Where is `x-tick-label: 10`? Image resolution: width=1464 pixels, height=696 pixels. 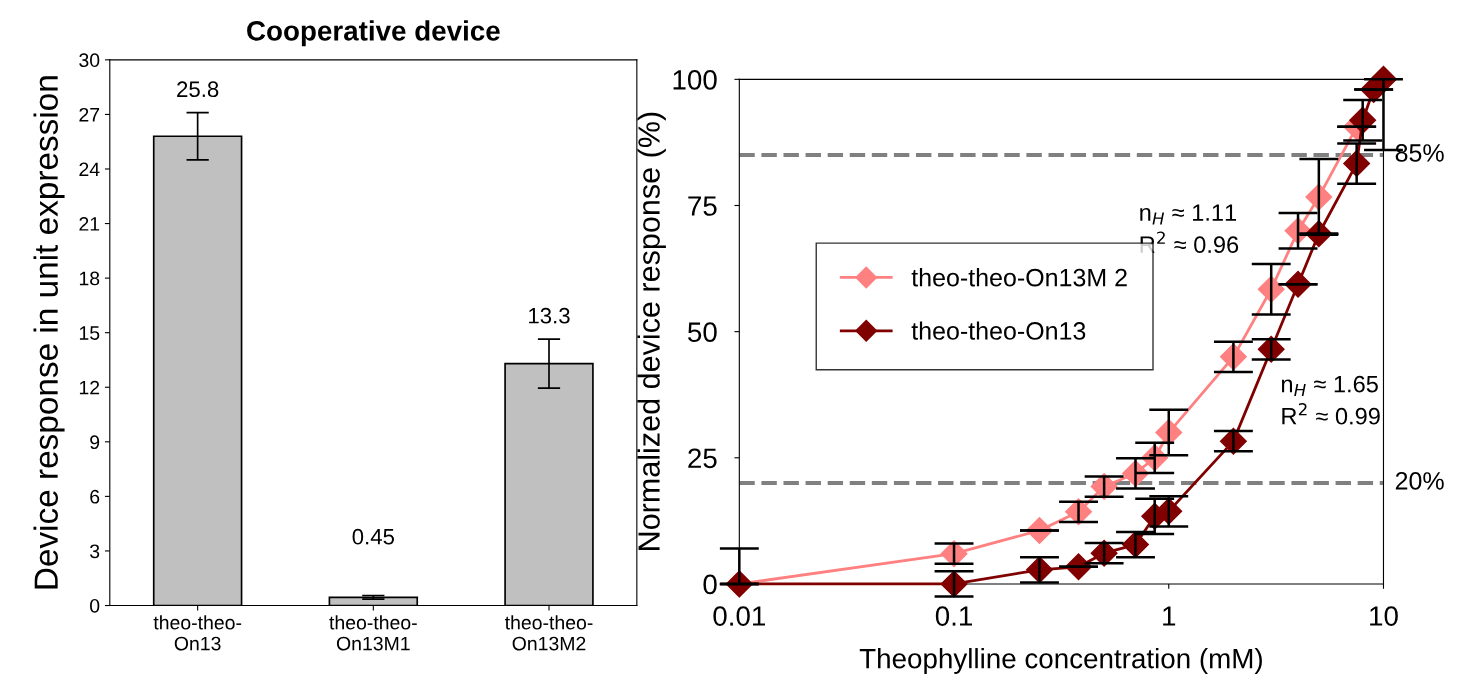 x-tick-label: 10 is located at coordinates (1384, 616).